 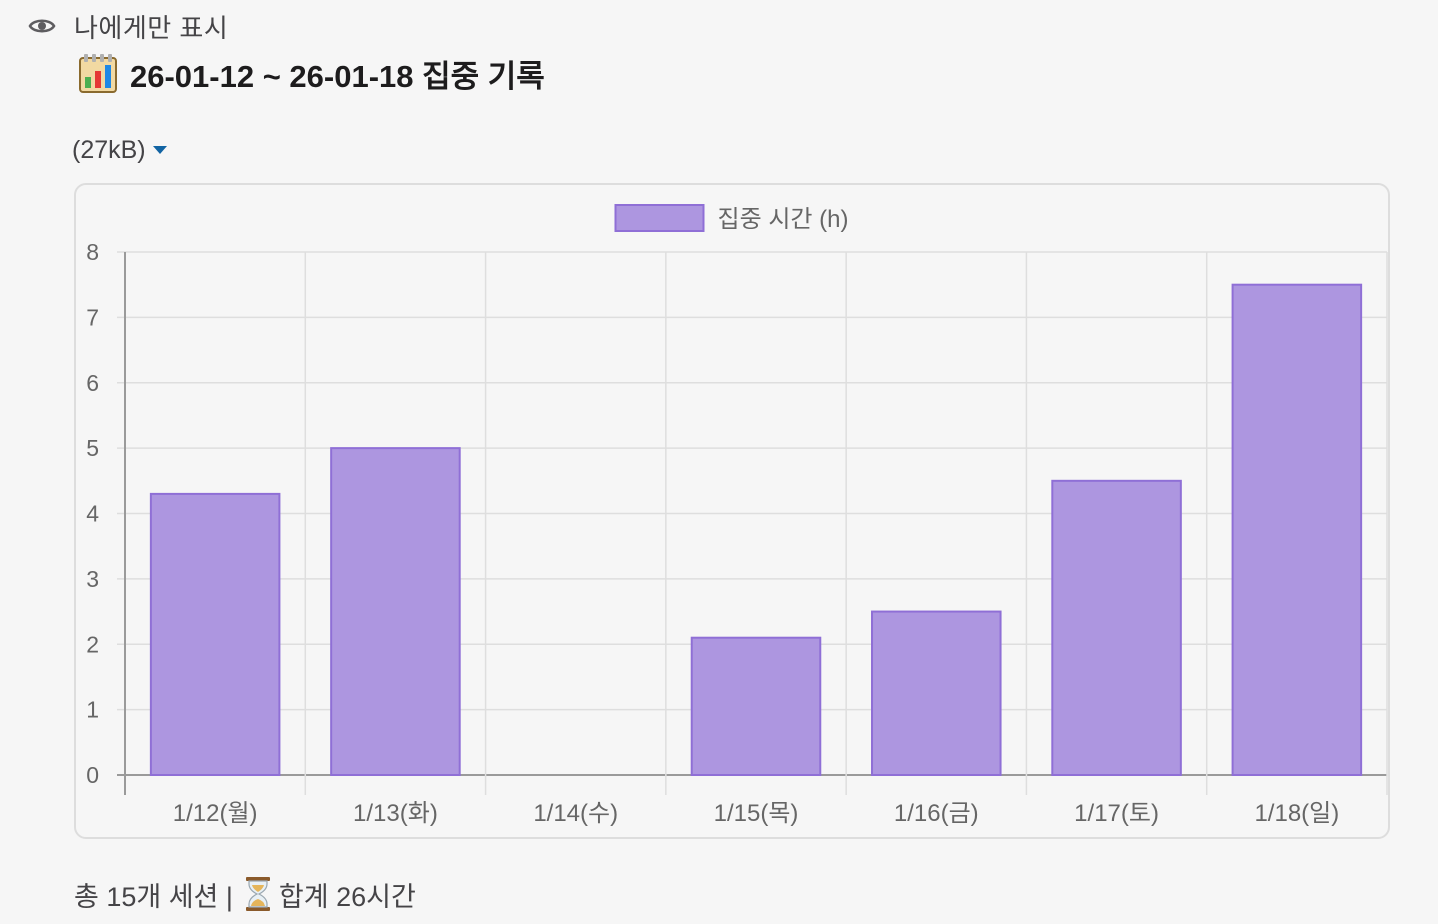 What do you see at coordinates (756, 813) in the screenshot?
I see `x-tick-label: 1/15(목)` at bounding box center [756, 813].